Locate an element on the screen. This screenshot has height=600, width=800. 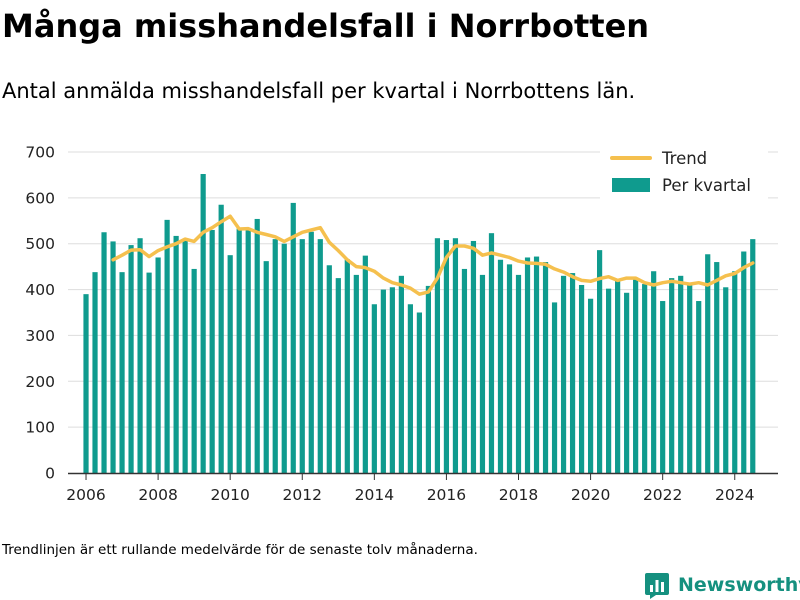
legend: Trend Per kvartal is located at coordinates (684, 174).